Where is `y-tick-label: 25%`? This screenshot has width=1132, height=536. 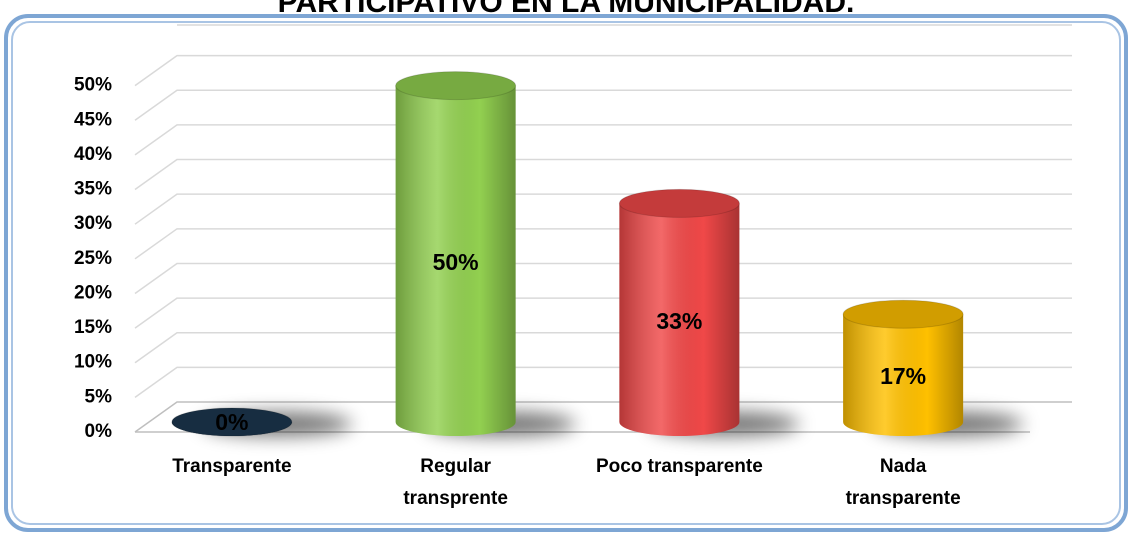
y-tick-label: 25% is located at coordinates (93, 258).